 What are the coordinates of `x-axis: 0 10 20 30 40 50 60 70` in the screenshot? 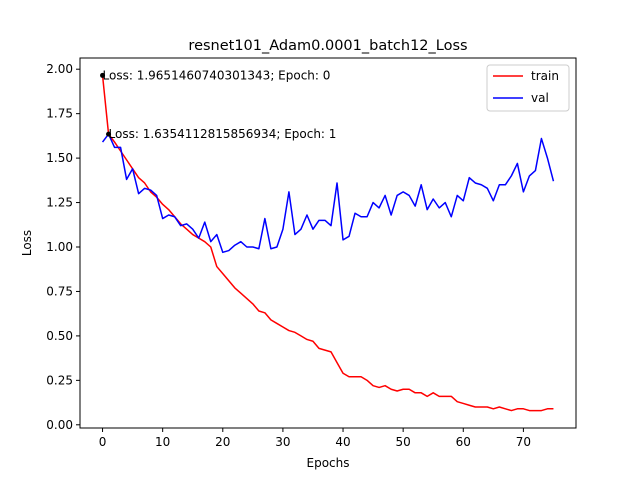 It's located at (315, 438).